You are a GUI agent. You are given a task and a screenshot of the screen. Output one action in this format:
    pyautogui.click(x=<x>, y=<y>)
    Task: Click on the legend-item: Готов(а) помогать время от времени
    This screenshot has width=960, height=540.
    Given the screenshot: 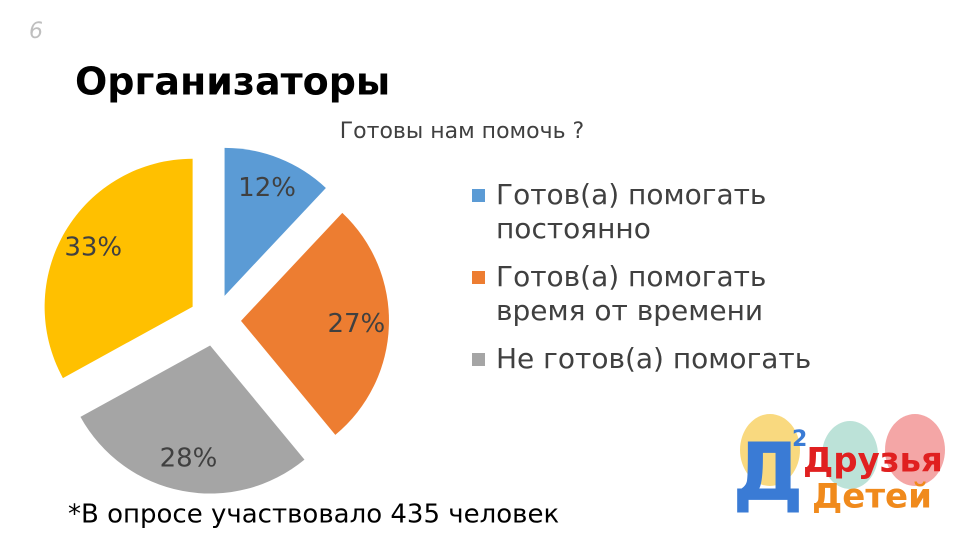 What is the action you would take?
    pyautogui.click(x=660, y=294)
    